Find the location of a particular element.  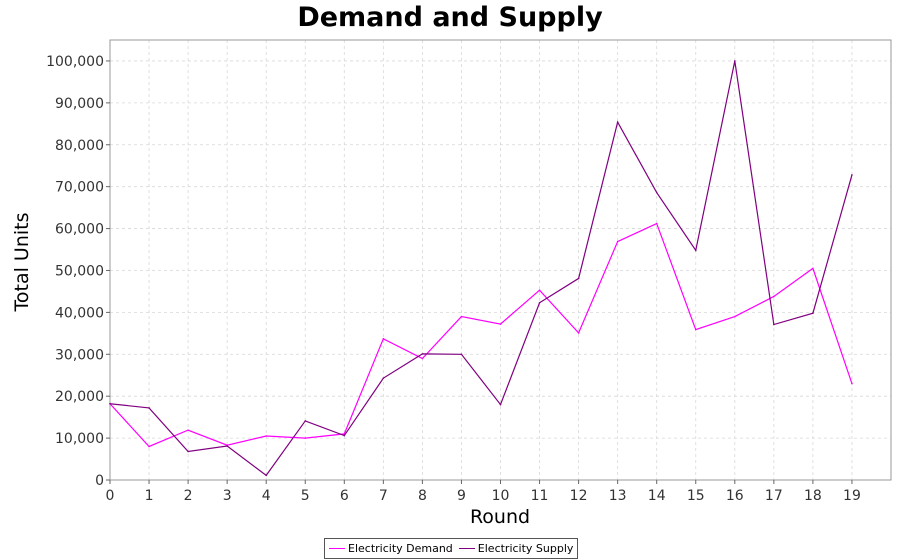

y-axis-label: Total Units is located at coordinates (22, 262).